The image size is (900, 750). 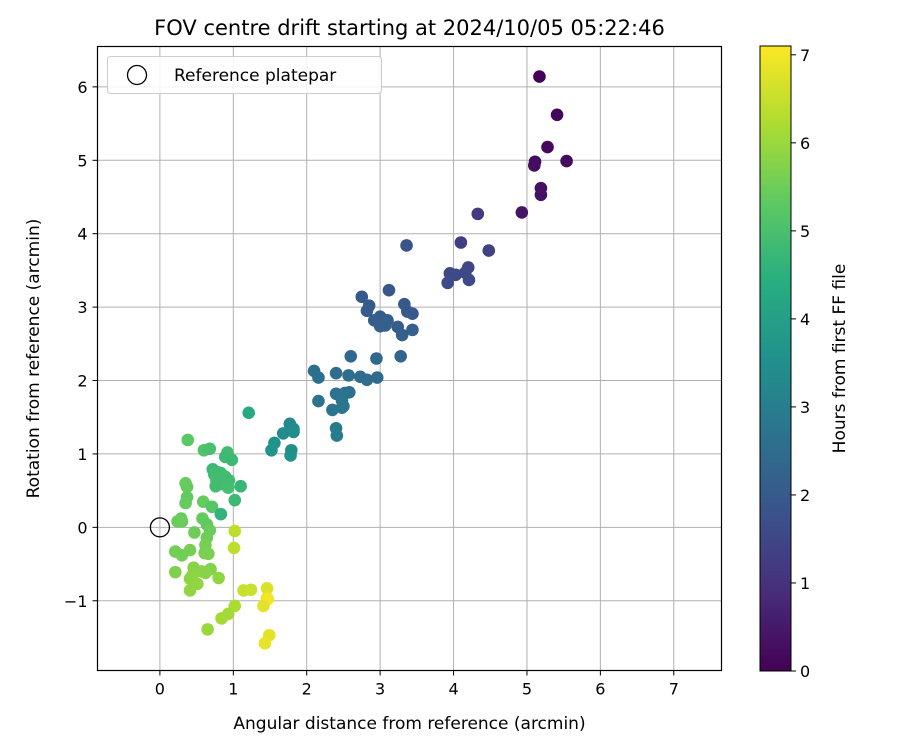 What do you see at coordinates (160, 527) in the screenshot?
I see `reference-platepar-marker` at bounding box center [160, 527].